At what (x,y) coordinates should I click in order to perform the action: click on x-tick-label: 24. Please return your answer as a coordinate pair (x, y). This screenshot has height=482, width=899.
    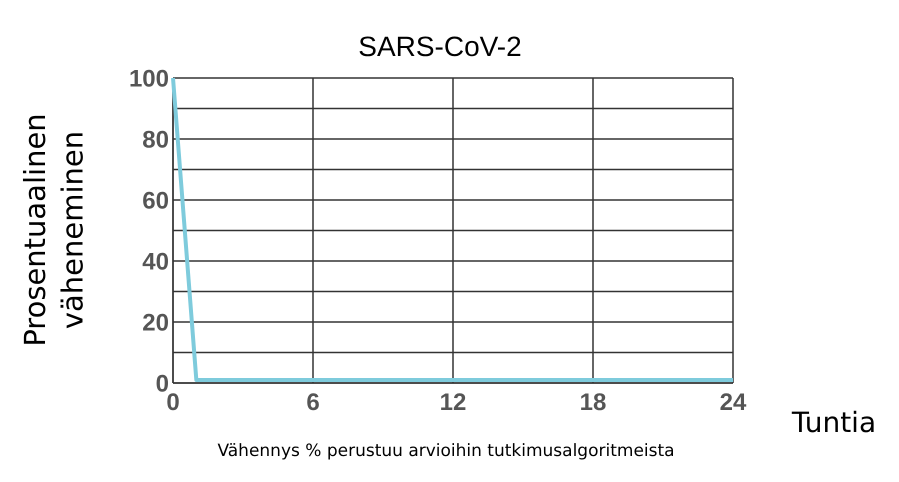
    Looking at the image, I should click on (733, 402).